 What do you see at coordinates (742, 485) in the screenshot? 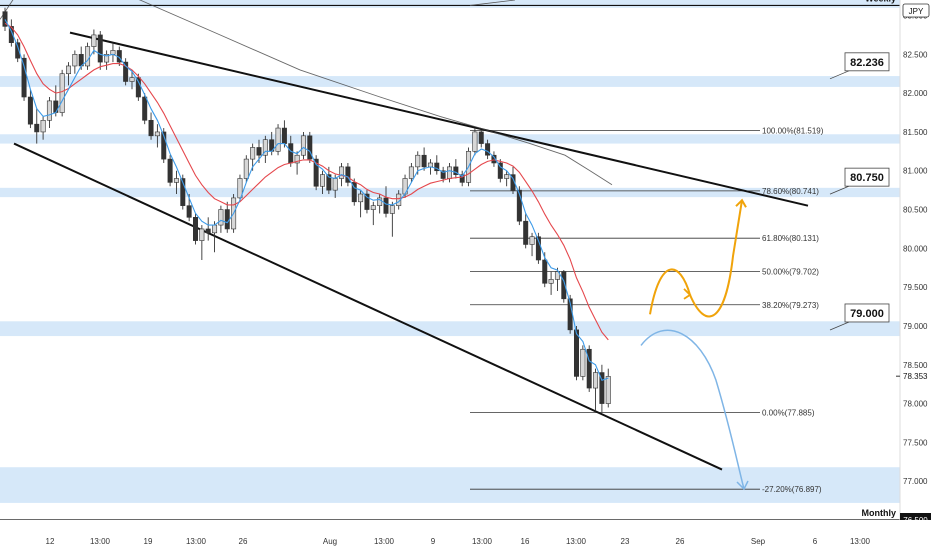
I see `bearish-arrow-head` at bounding box center [742, 485].